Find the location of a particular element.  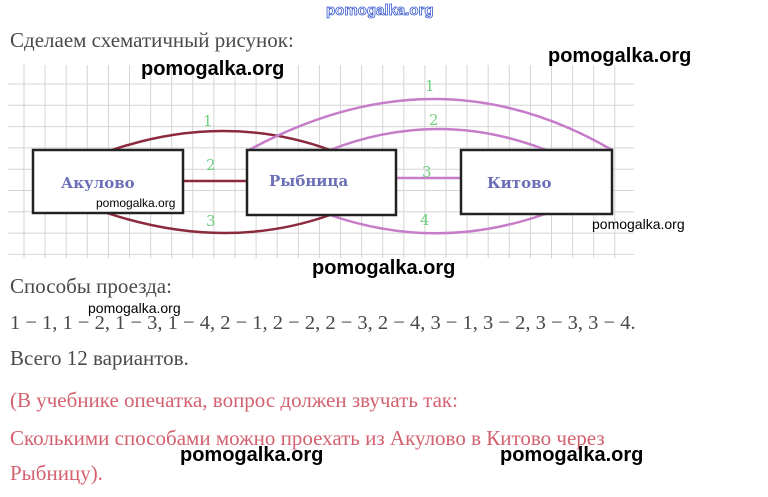

road-label-right-1: 1 is located at coordinates (430, 86).